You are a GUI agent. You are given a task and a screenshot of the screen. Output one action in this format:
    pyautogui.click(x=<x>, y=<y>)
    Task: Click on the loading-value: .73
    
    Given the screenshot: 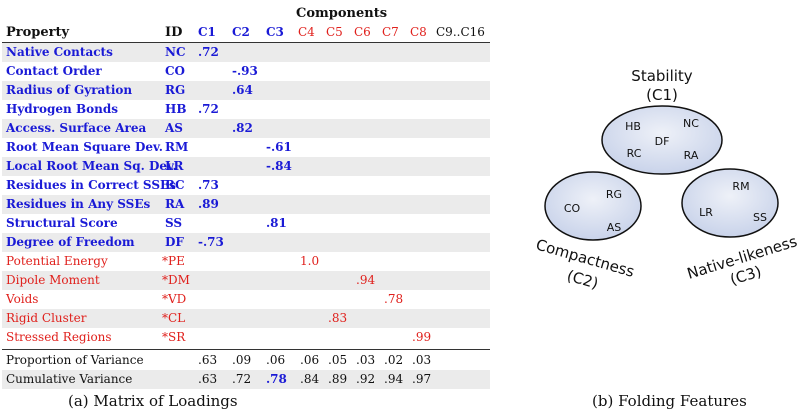 What is the action you would take?
    pyautogui.click(x=208, y=185)
    